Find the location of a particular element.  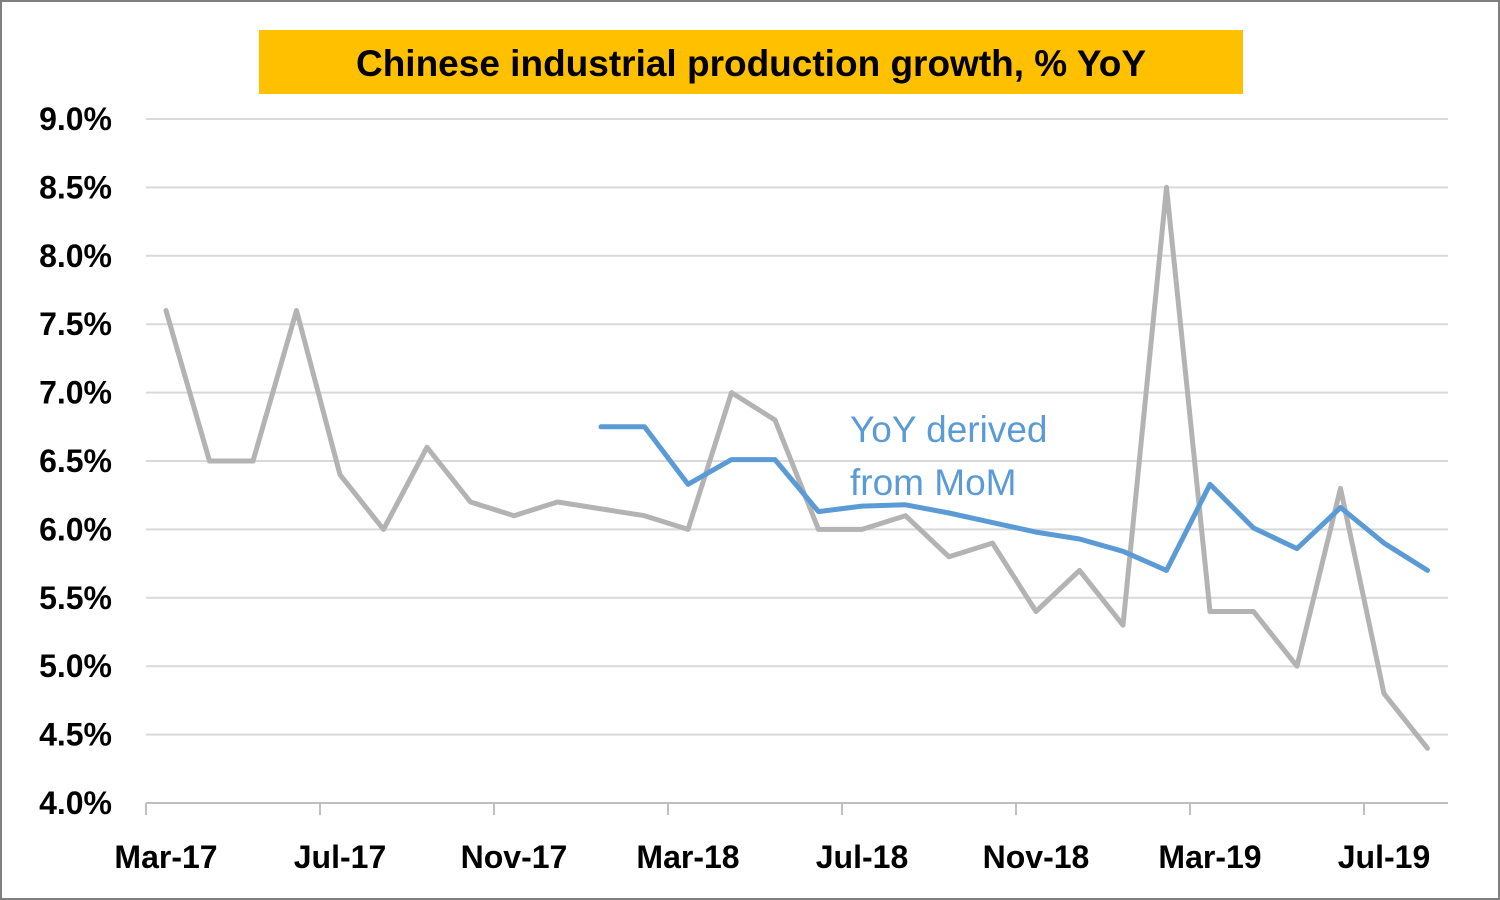

x-tick-label: Jul-18 is located at coordinates (862, 857).